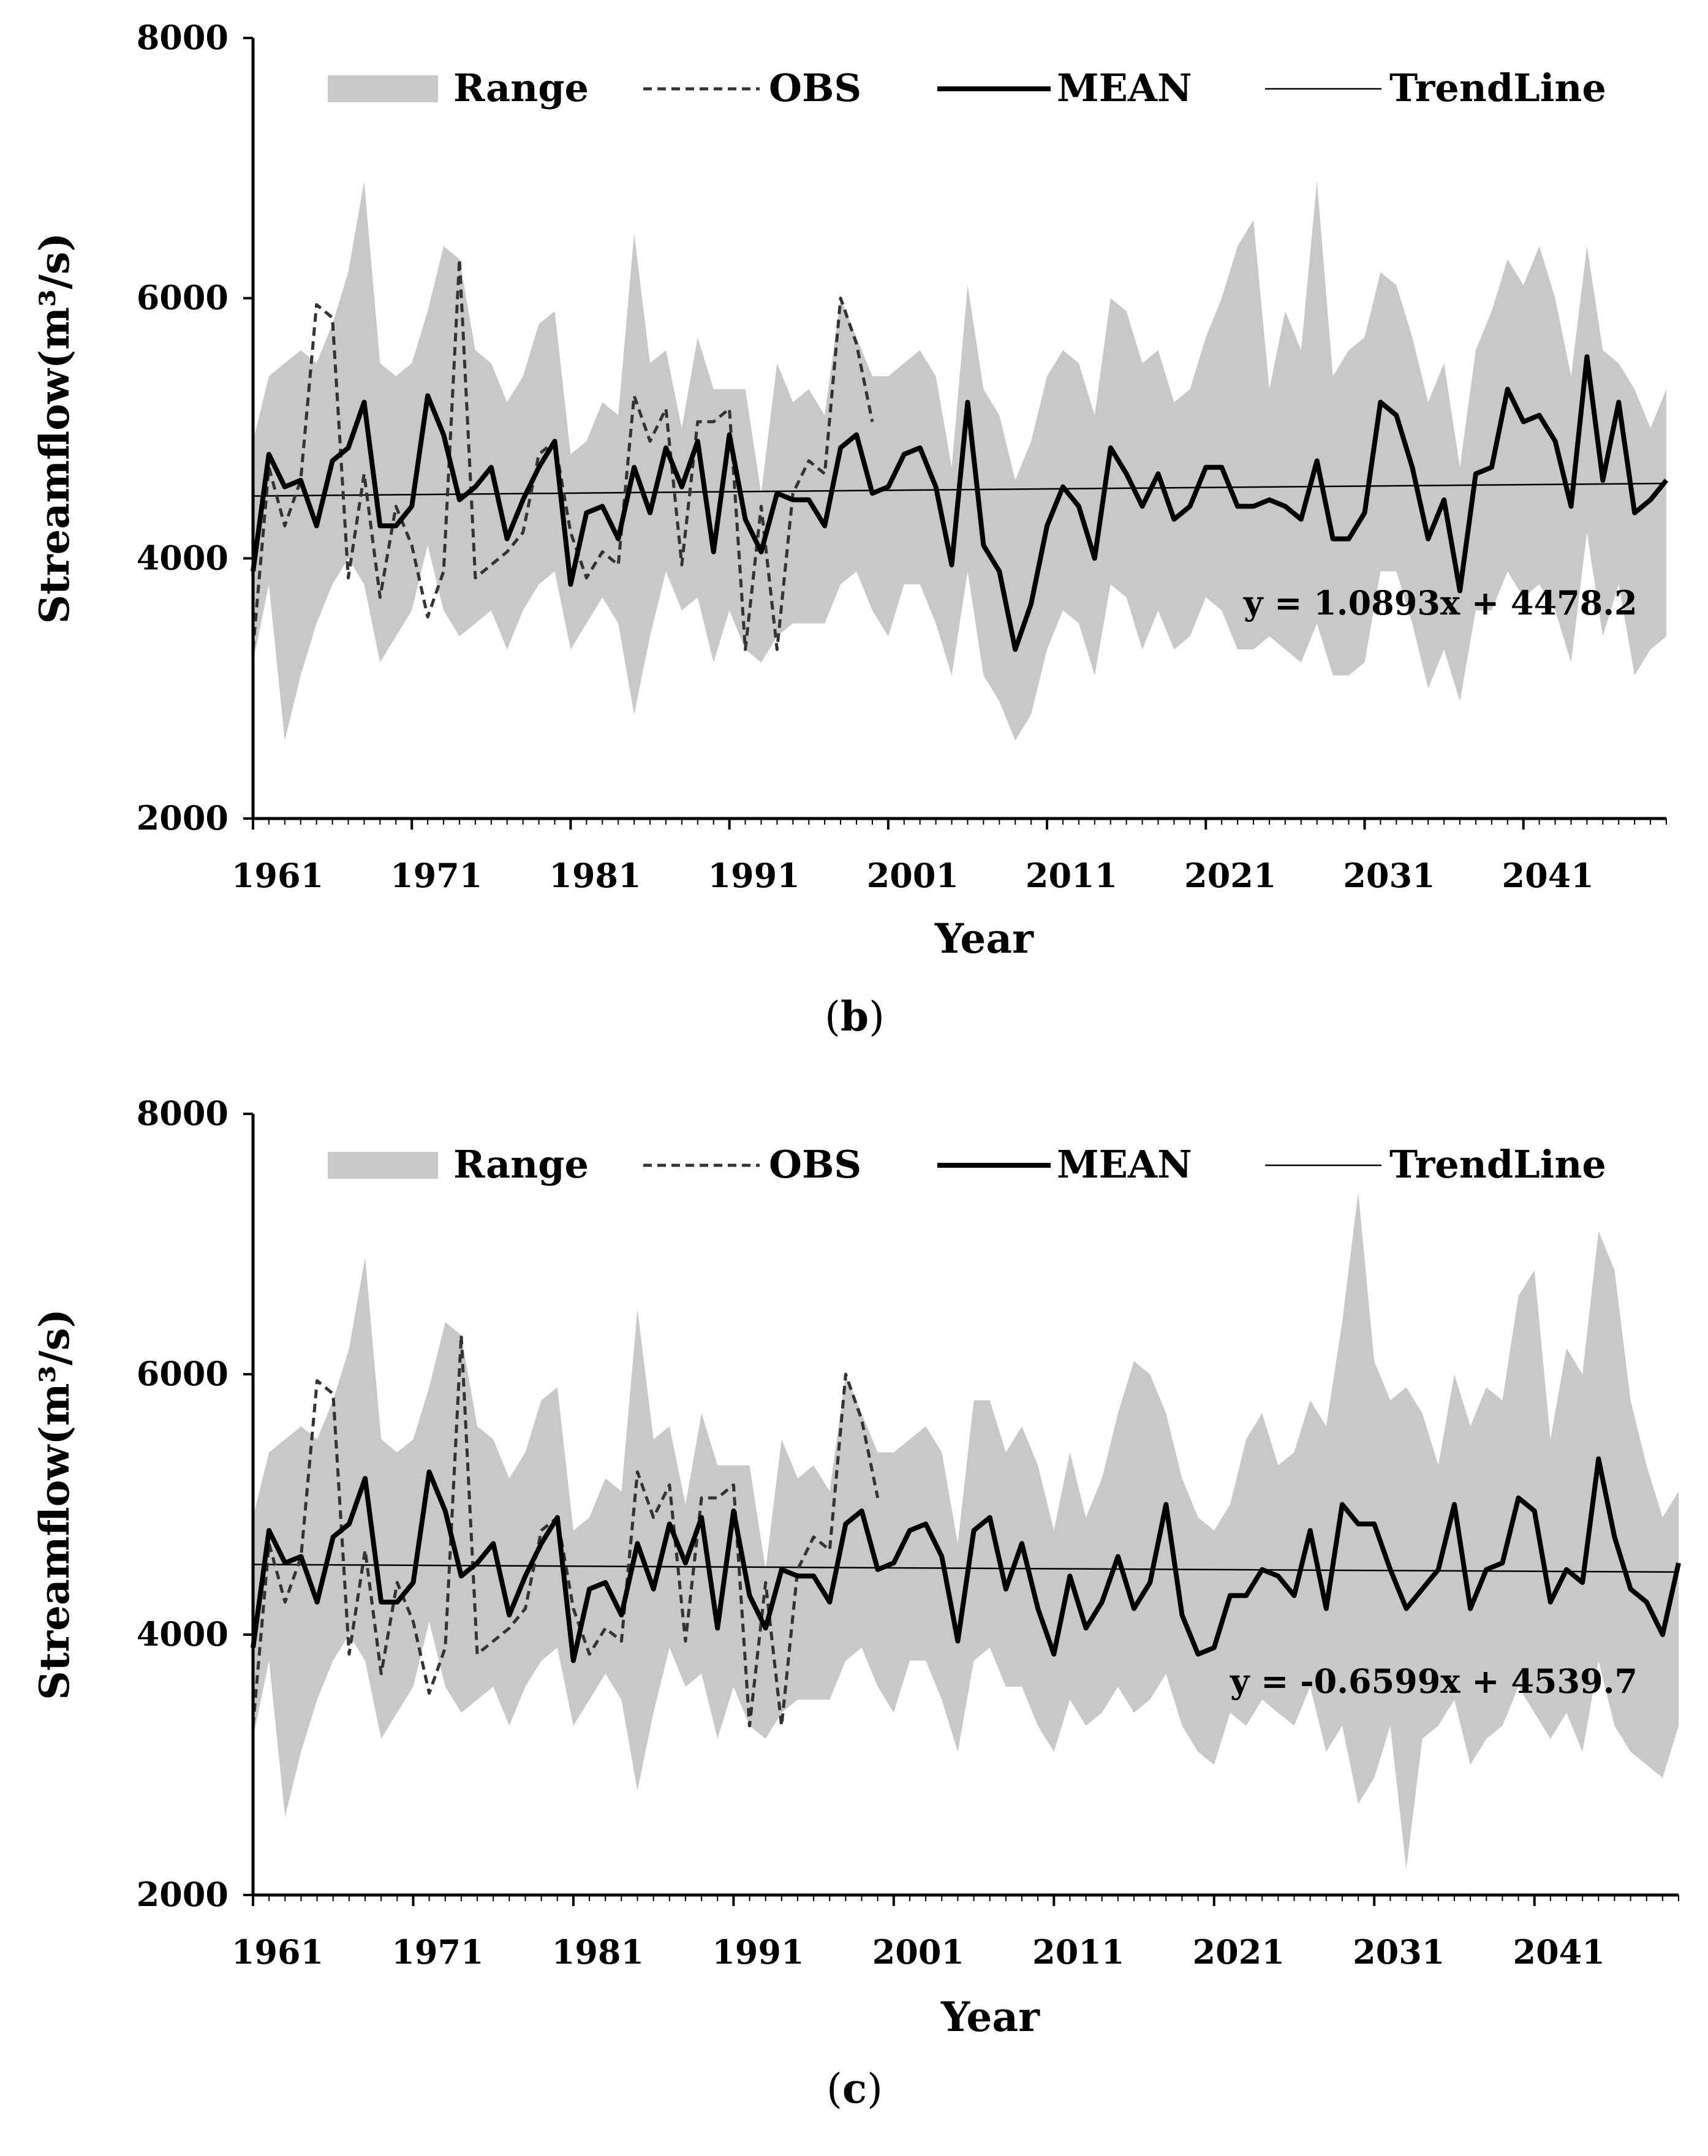  I want to click on panel-caption: (c), so click(855, 2089).